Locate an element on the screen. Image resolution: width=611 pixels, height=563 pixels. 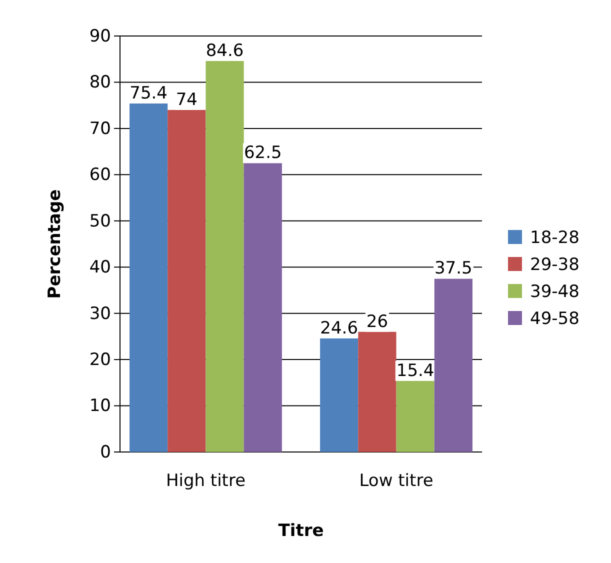
legend-label: 49-58 is located at coordinates (555, 319).